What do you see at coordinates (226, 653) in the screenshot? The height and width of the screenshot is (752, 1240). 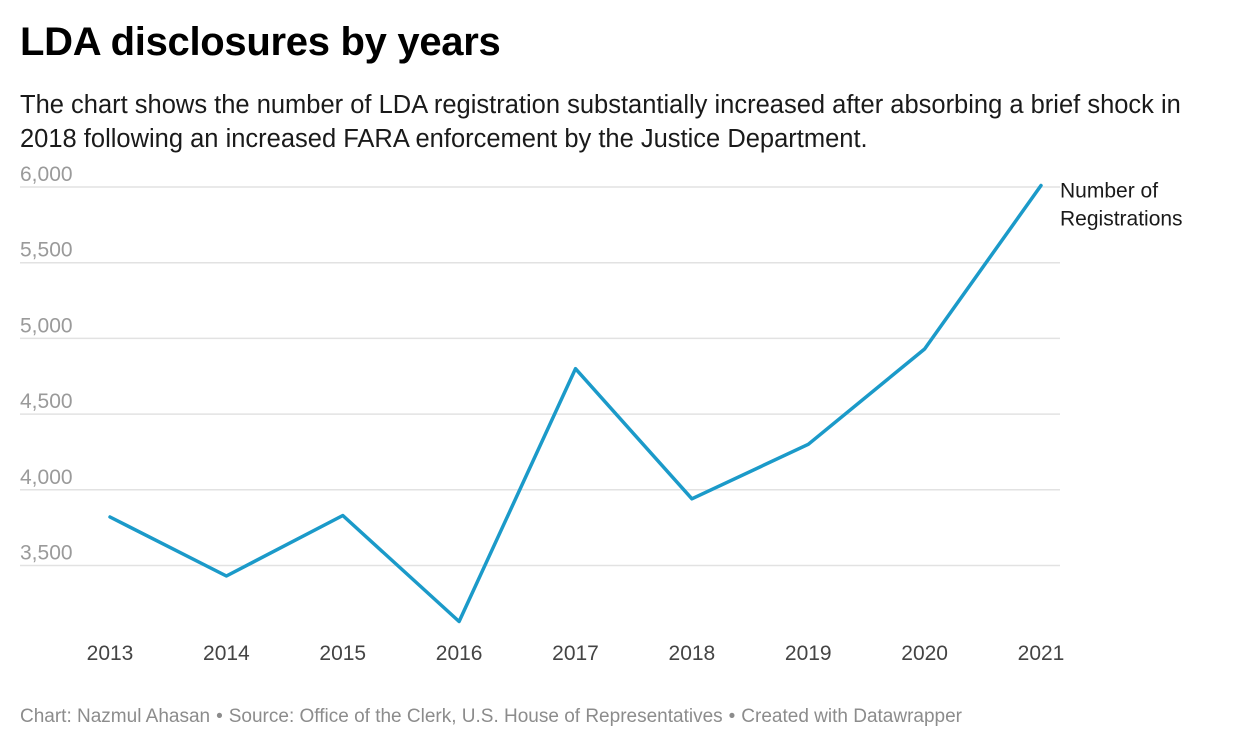 I see `x-tick-label: 2014` at bounding box center [226, 653].